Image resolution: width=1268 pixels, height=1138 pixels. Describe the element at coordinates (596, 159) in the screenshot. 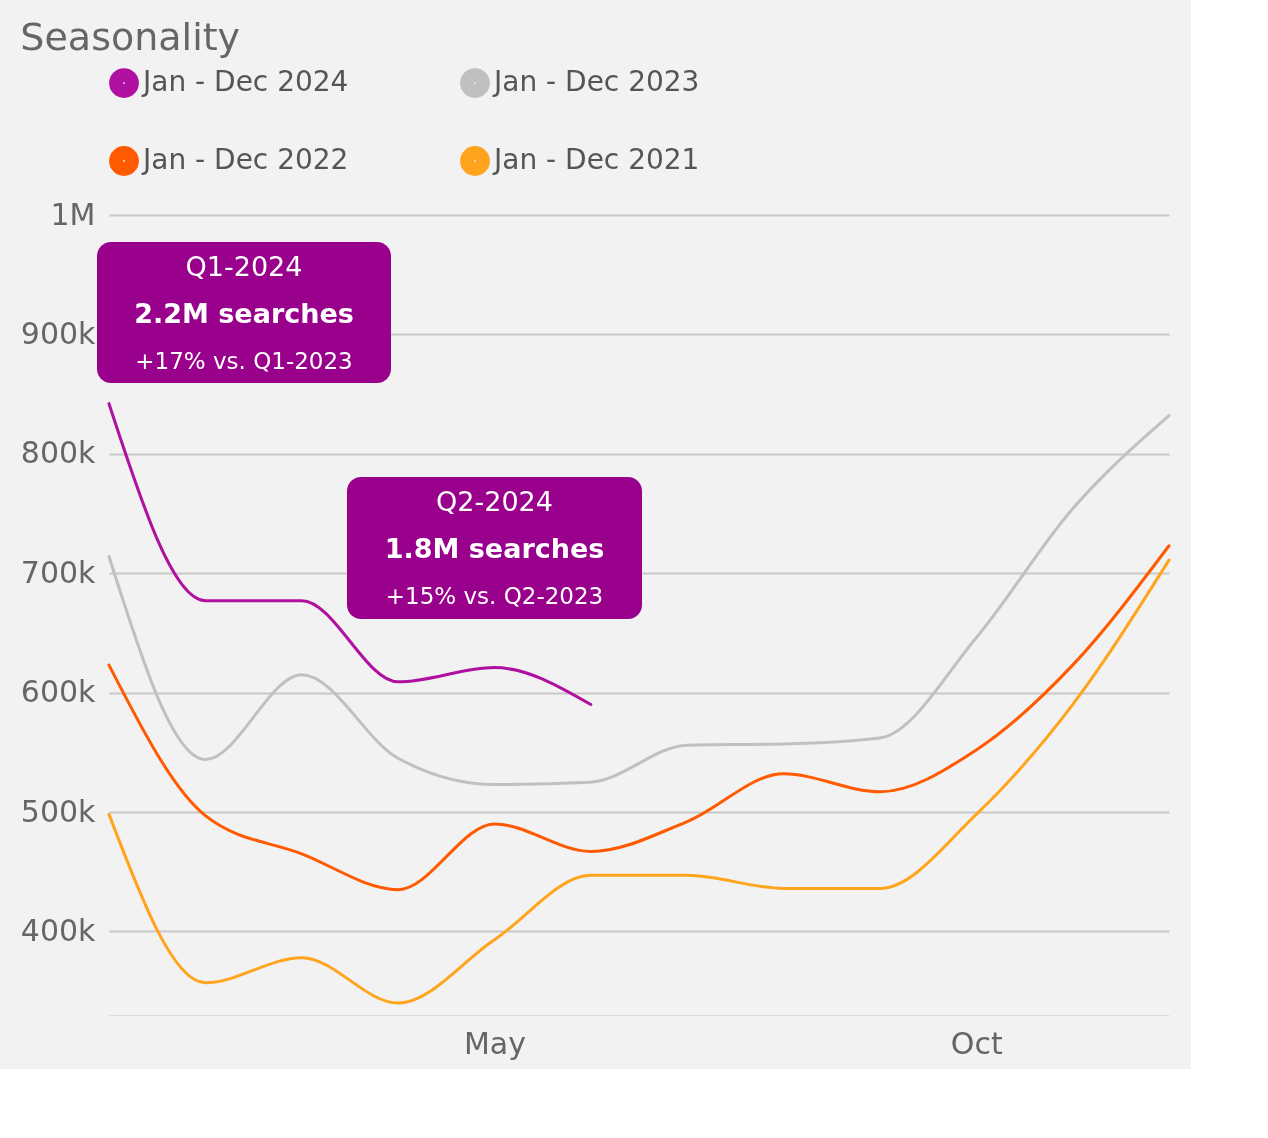

I see `legend-label: Jan - Dec 2021` at that location.